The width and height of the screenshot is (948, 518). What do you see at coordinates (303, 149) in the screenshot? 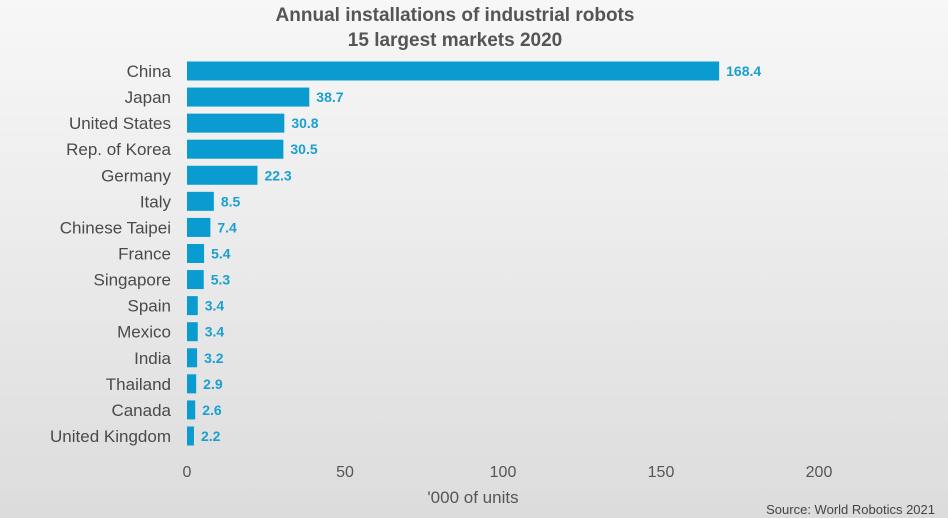
I see `value-label: 30.5` at bounding box center [303, 149].